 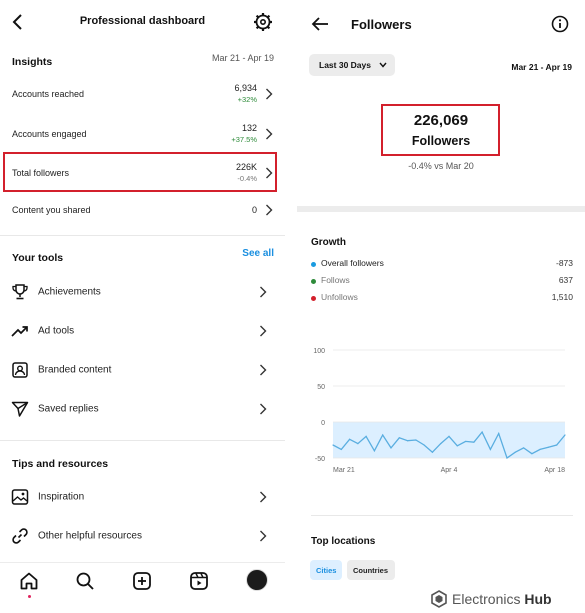 I want to click on metric-total-followers: Total followers 226K -0.4%, so click(x=142, y=173).